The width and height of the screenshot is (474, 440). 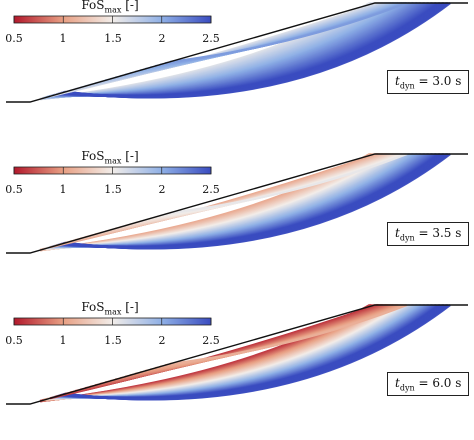 What do you see at coordinates (428, 82) in the screenshot?
I see `time-label-1: tdyn = 3.0 s` at bounding box center [428, 82].